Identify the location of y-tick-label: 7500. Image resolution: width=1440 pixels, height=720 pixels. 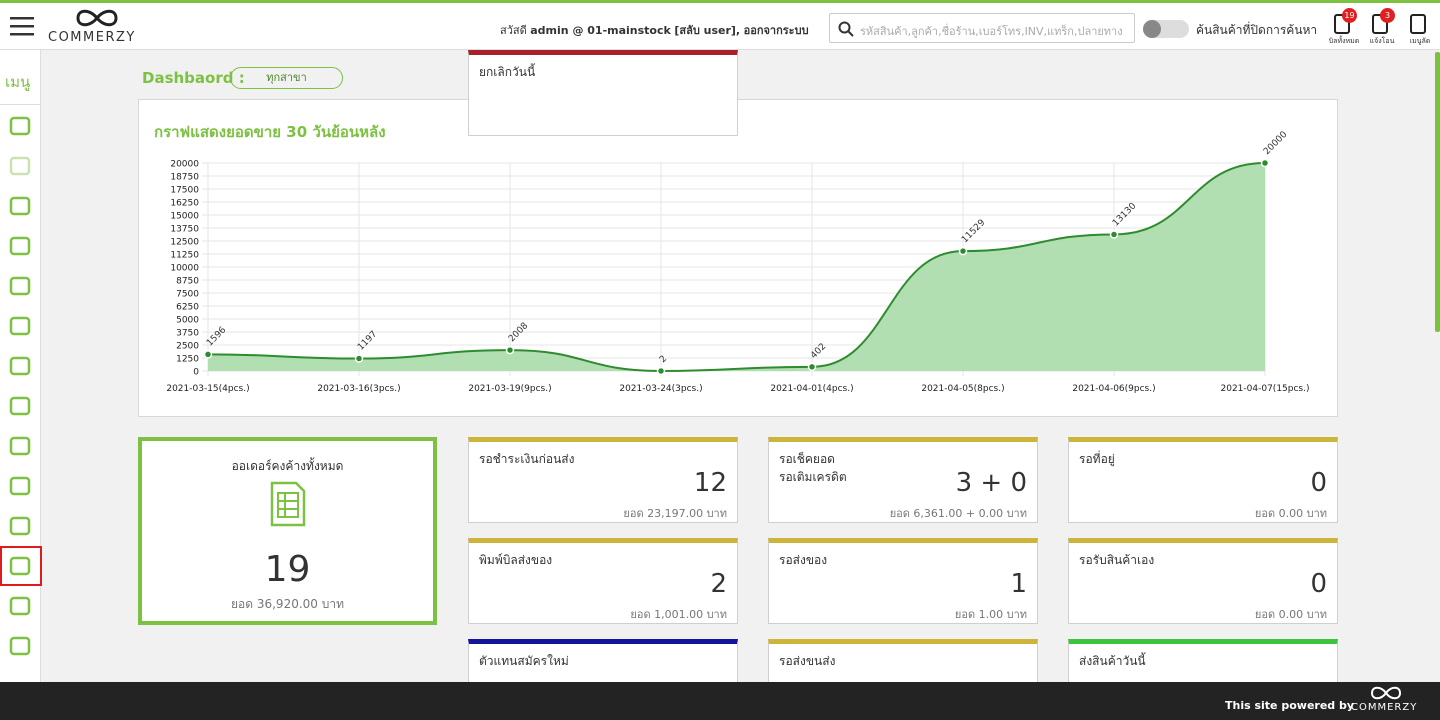
(187, 295).